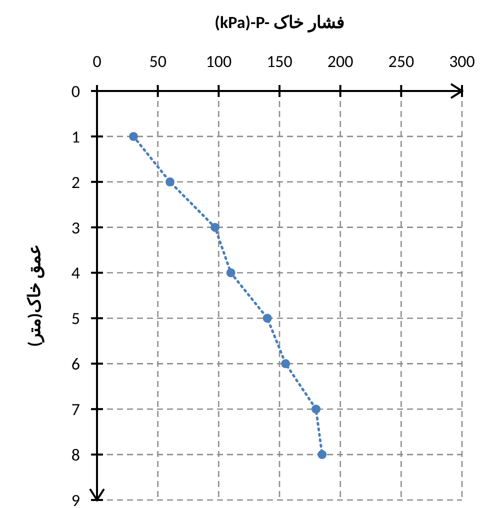 The image size is (488, 508). Describe the element at coordinates (340, 61) in the screenshot. I see `x-tick-label: 200` at that location.